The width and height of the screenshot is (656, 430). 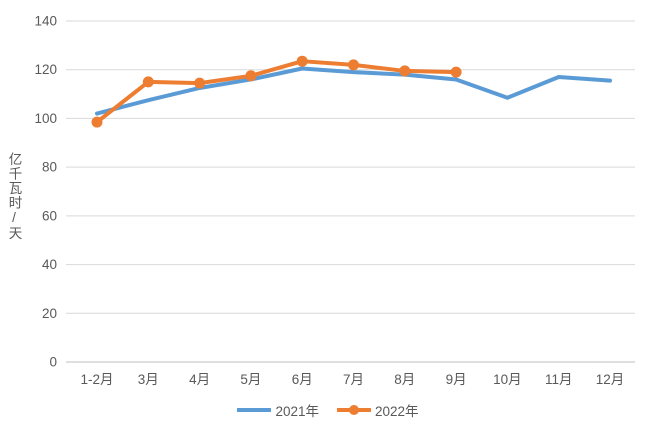 I want to click on x-axis-label: 8月, so click(x=404, y=379).